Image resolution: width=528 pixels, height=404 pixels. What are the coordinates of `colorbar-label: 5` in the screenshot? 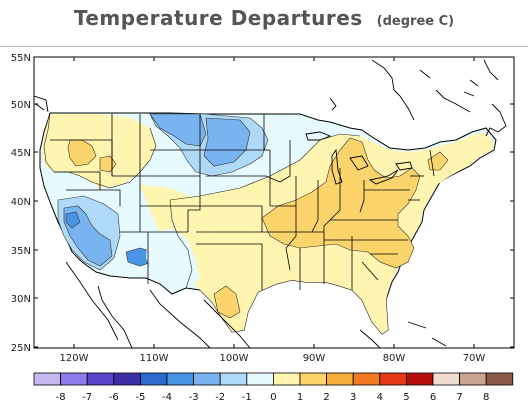 It's located at (406, 397).